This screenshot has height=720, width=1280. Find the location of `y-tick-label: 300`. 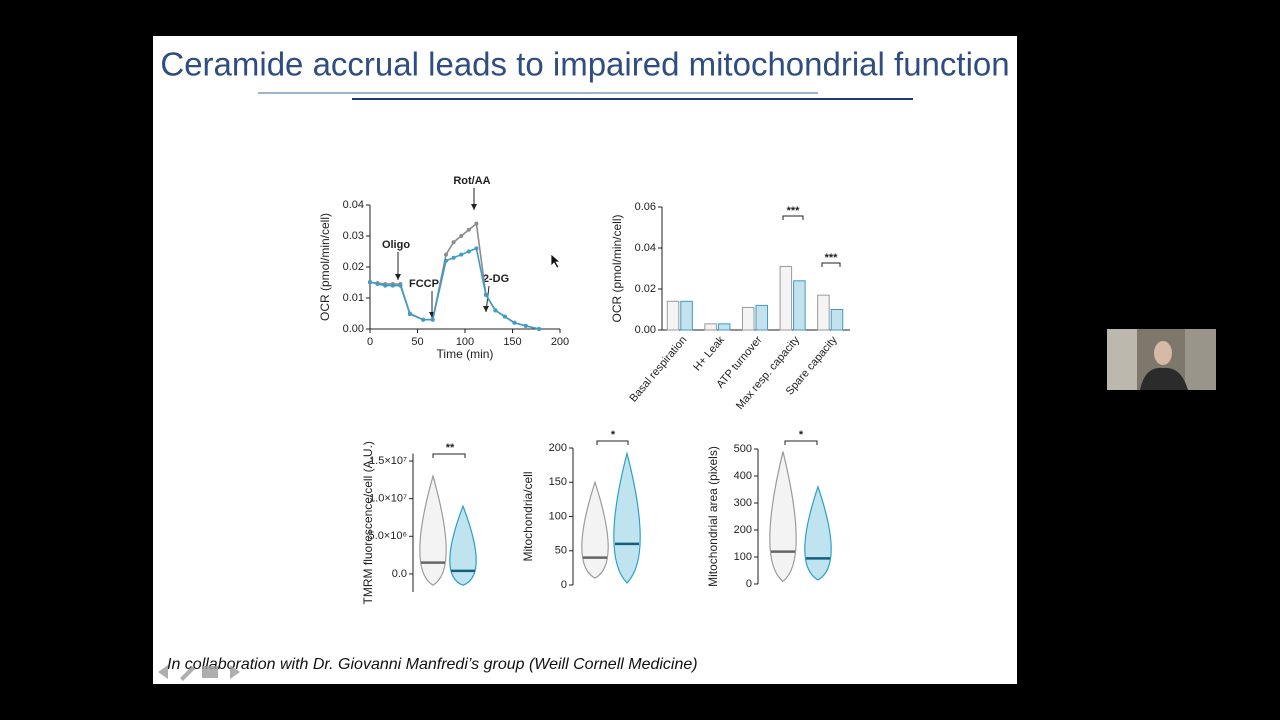

y-tick-label: 300 is located at coordinates (743, 503).